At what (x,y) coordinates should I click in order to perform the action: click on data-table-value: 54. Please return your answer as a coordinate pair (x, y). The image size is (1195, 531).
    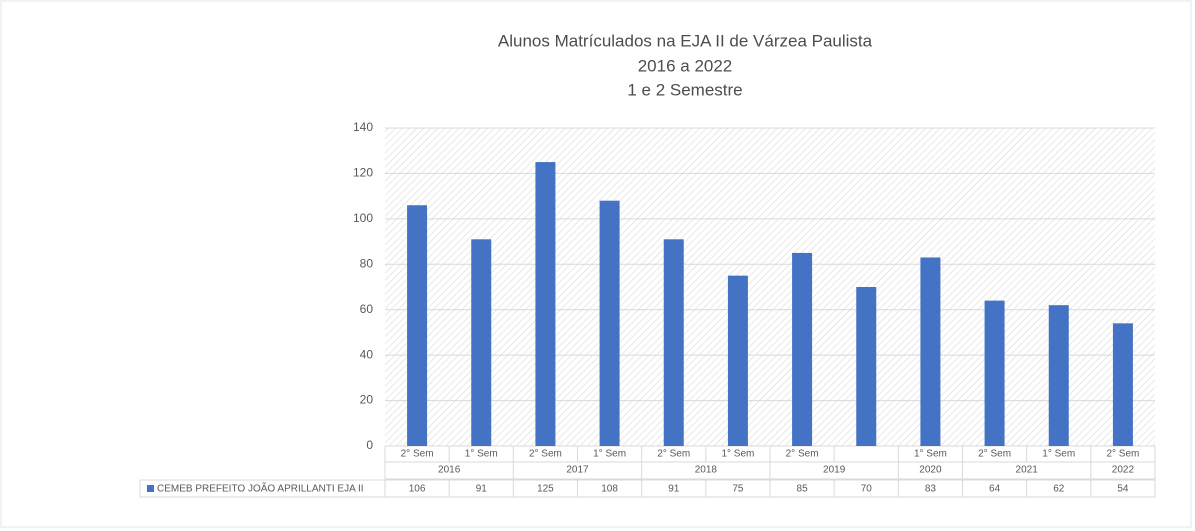
    Looking at the image, I should click on (1123, 489).